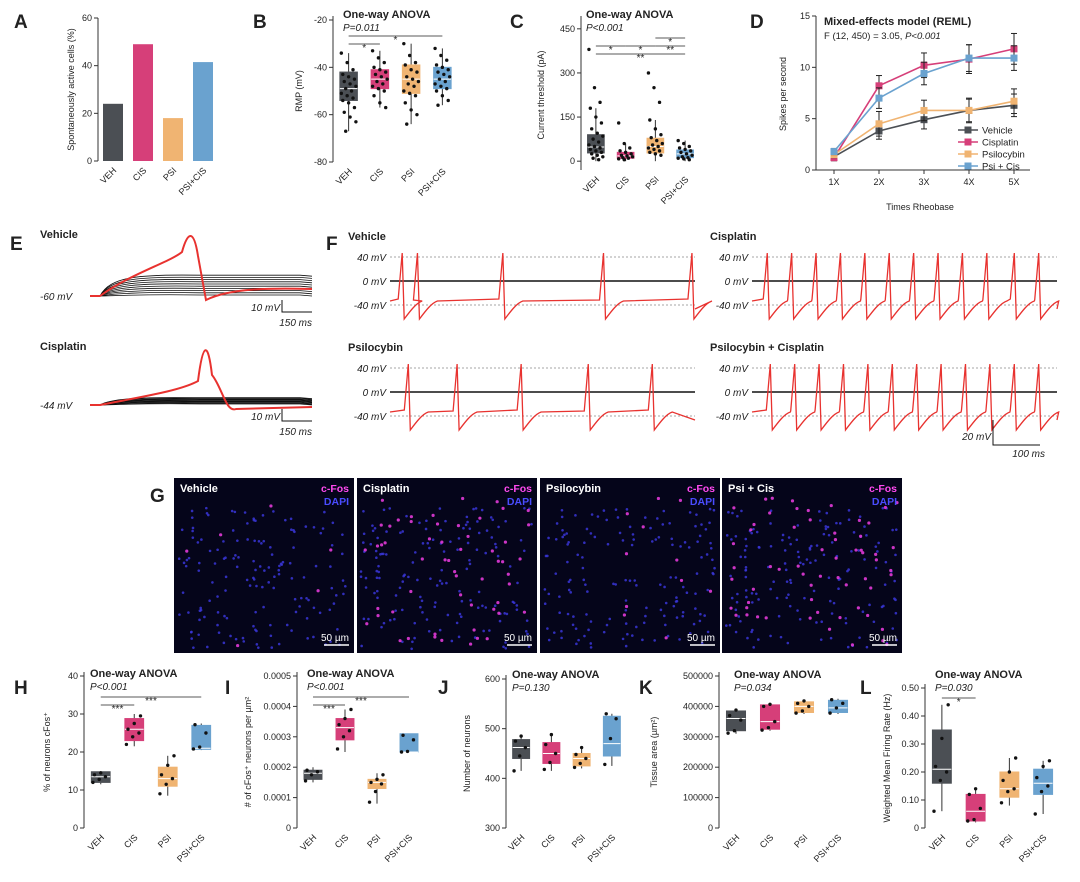  What do you see at coordinates (878, 182) in the screenshot?
I see `x-tick-label: 2X` at bounding box center [878, 182].